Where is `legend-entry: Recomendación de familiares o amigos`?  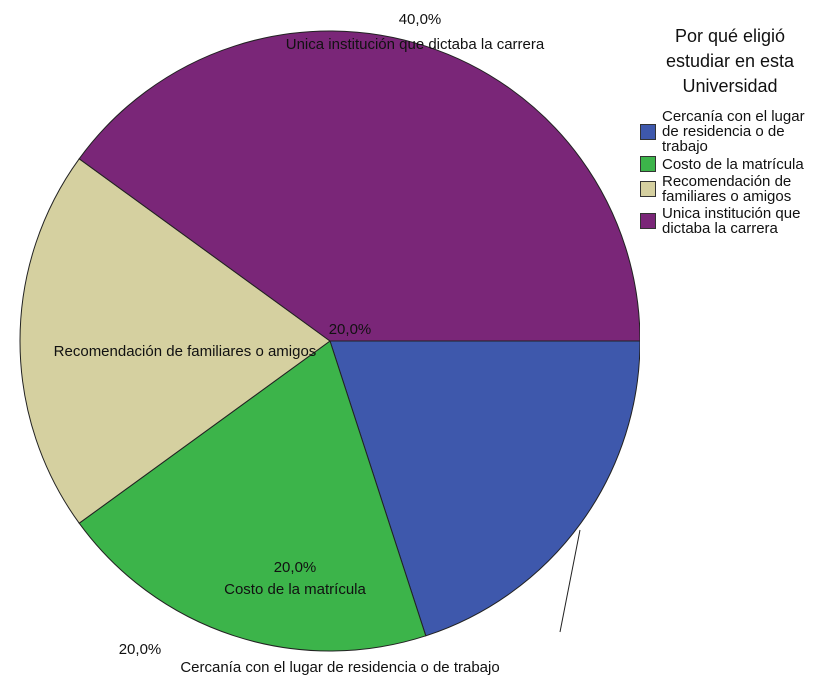 legend-entry: Recomendación de familiares o amigos is located at coordinates (730, 189).